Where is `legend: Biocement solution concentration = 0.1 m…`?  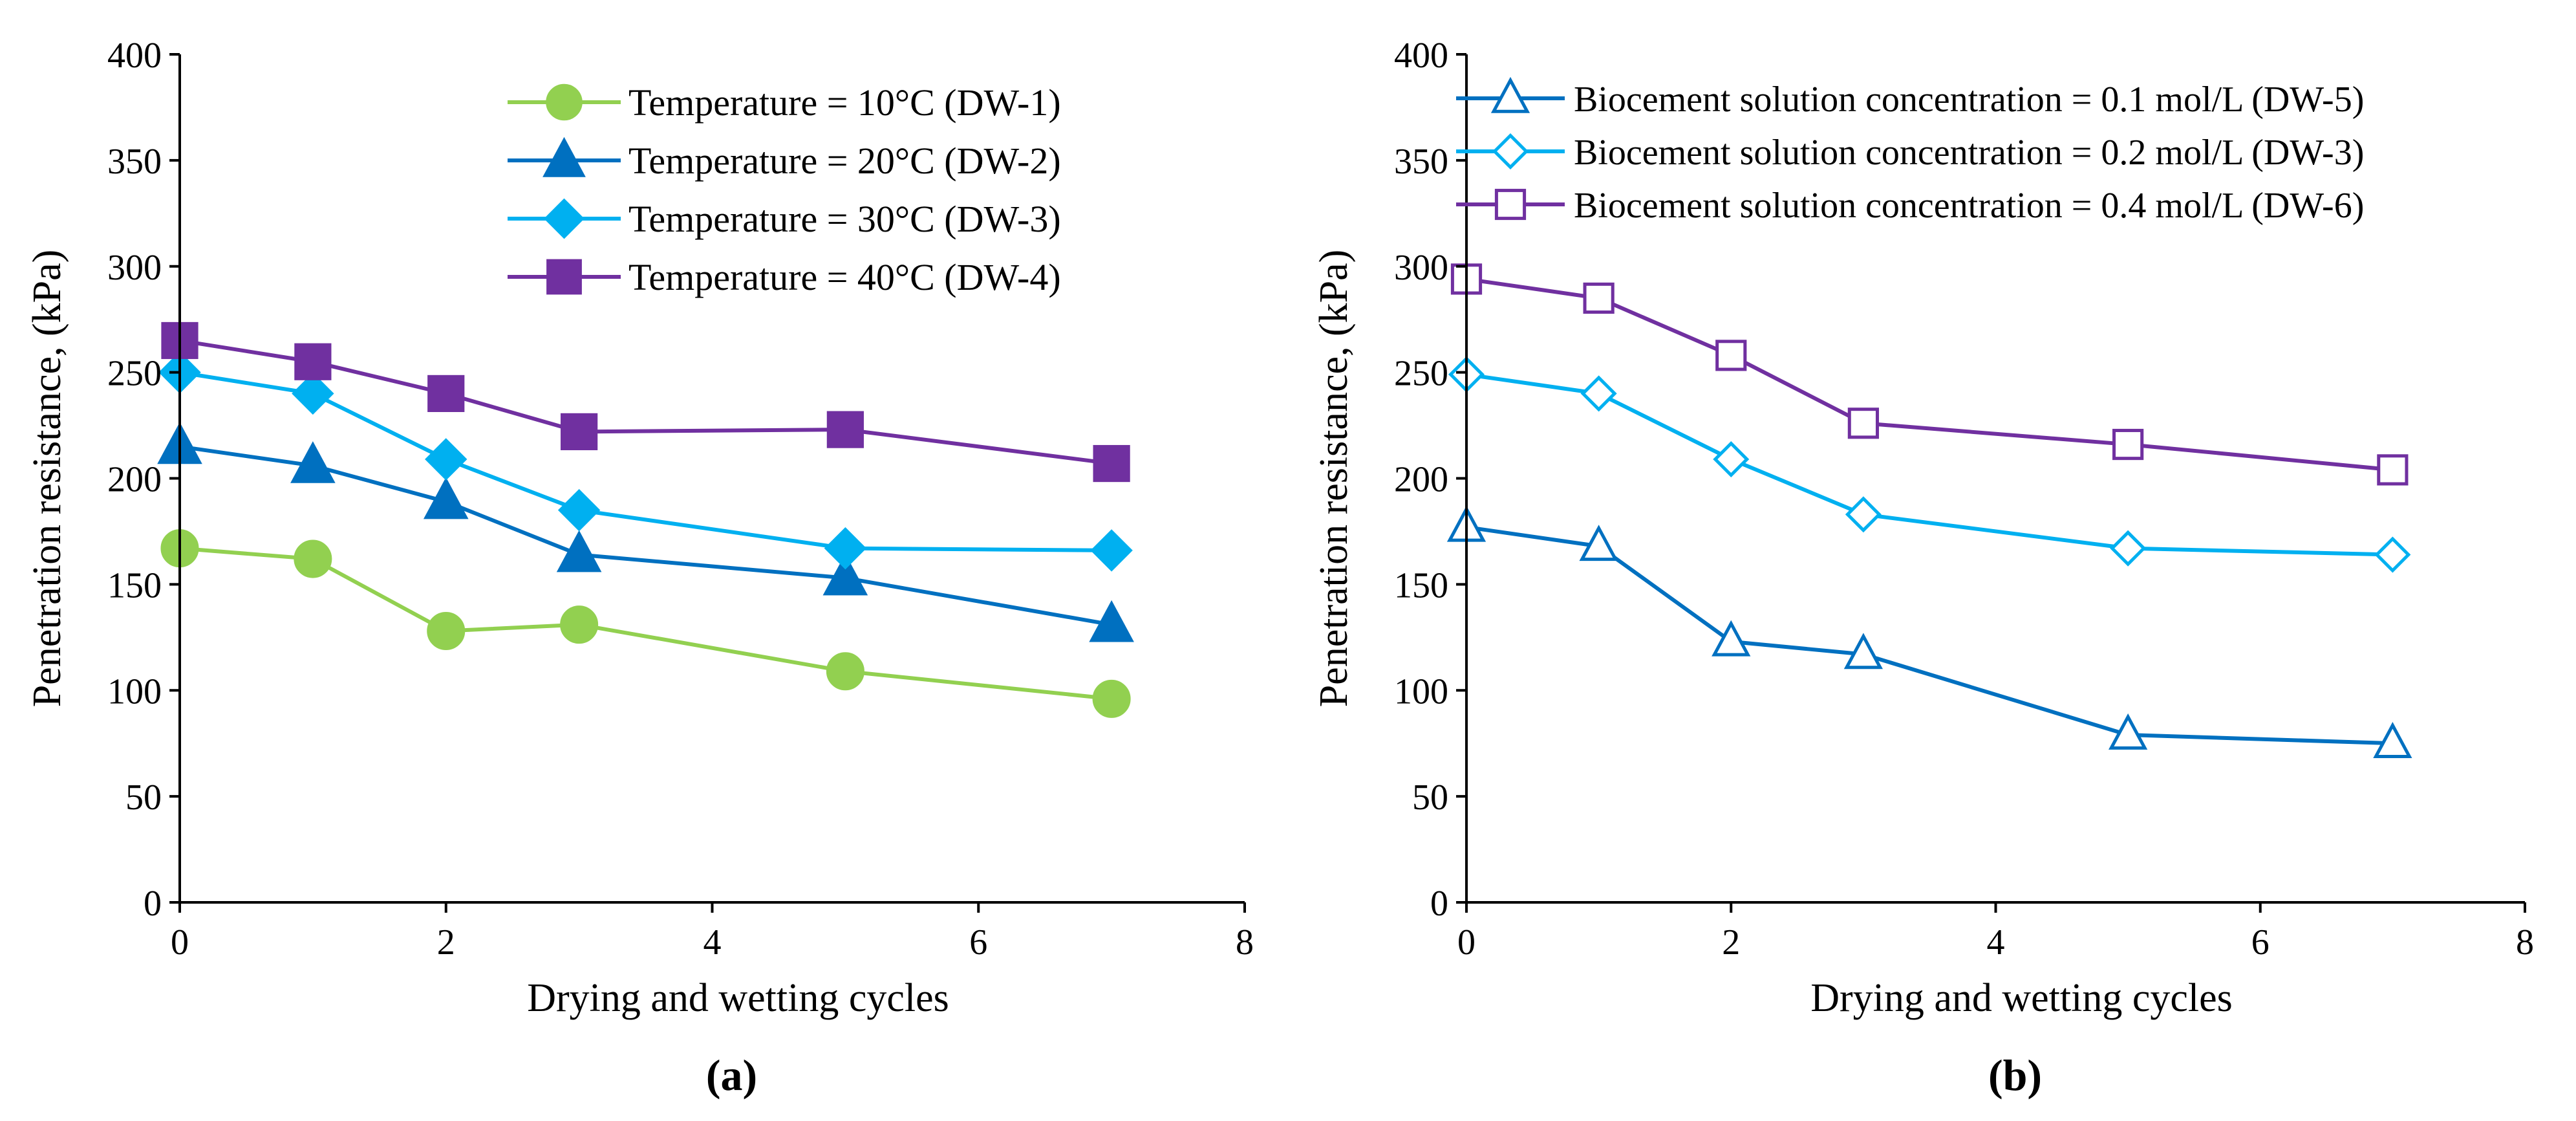 legend: Biocement solution concentration = 0.1 m… is located at coordinates (1910, 151).